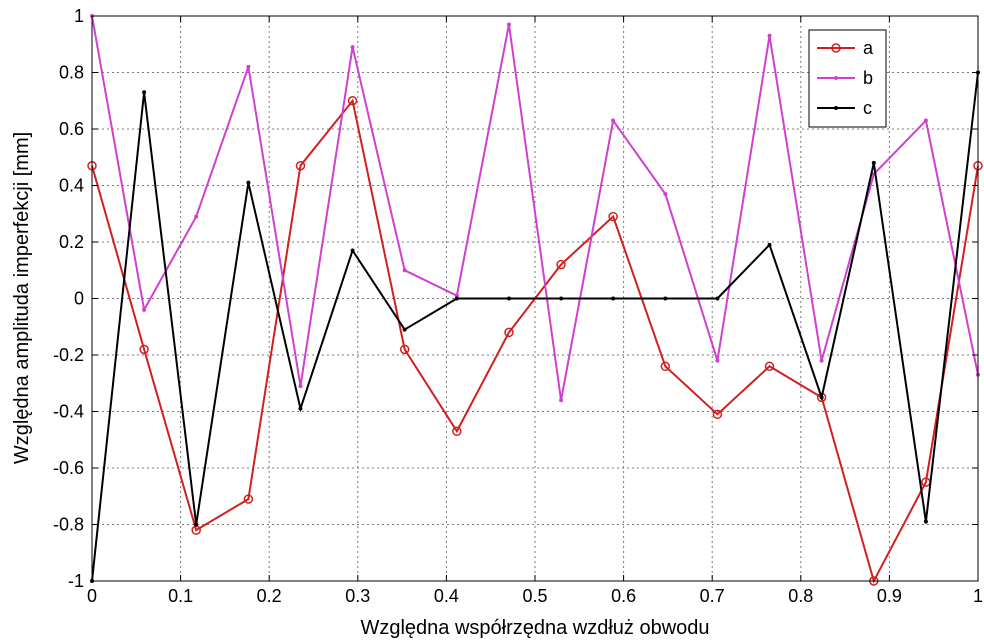  Describe the element at coordinates (357, 596) in the screenshot. I see `x-tick-label: 0.3` at that location.